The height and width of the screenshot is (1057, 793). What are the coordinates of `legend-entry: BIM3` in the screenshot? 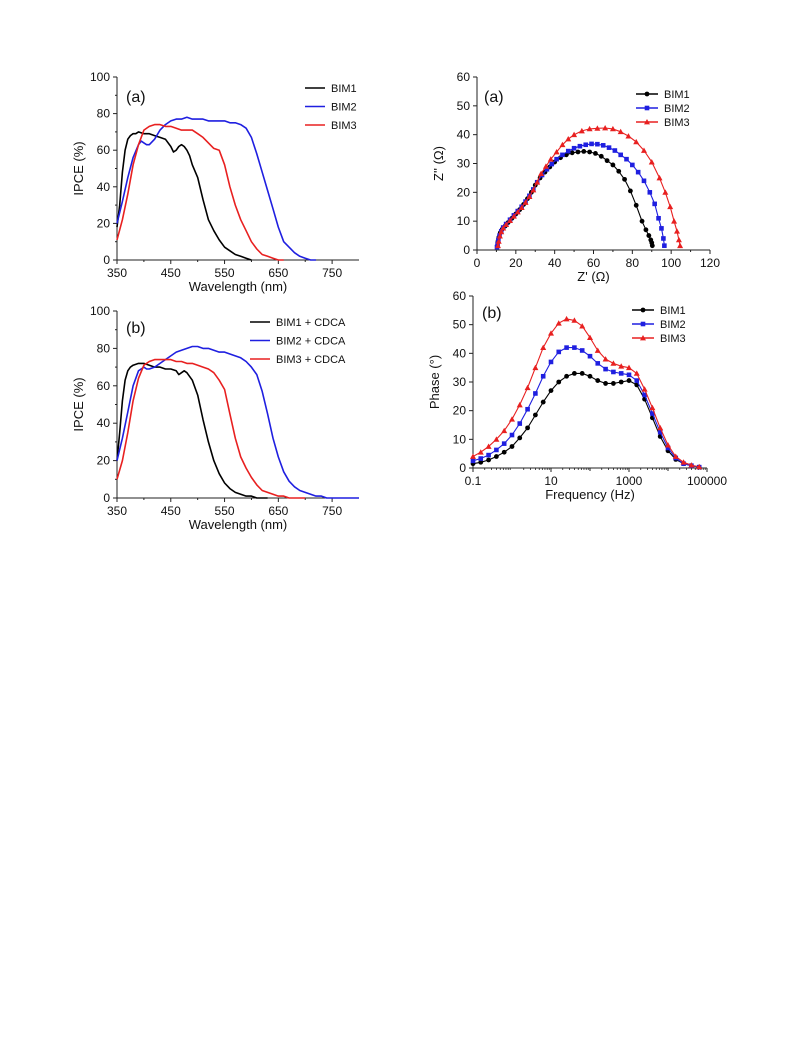 It's located at (331, 126).